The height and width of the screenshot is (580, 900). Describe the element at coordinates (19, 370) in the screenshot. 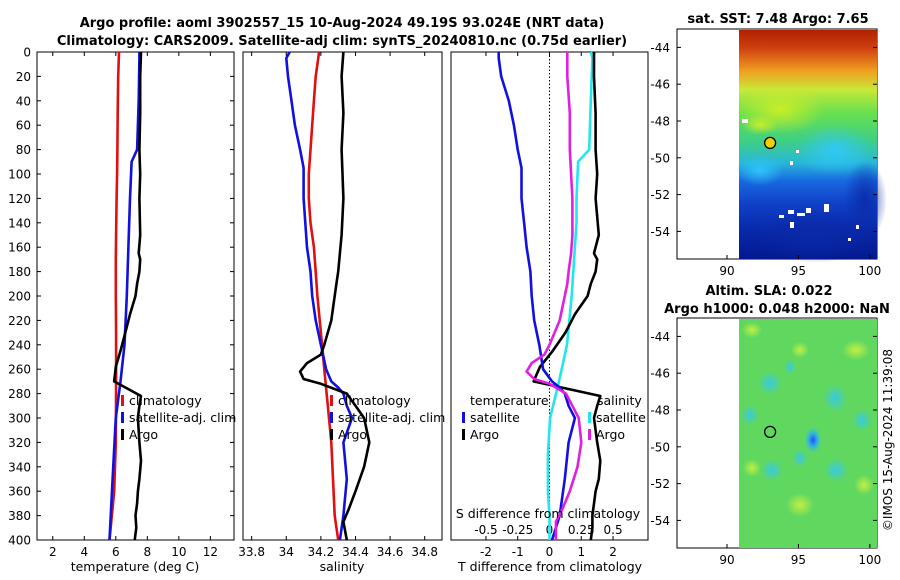

I see `depth-tick-label: 260` at that location.